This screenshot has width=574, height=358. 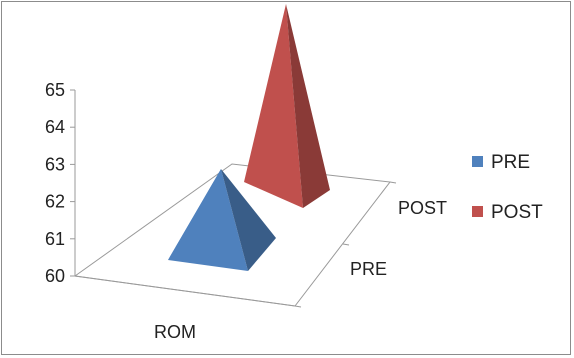 I want to click on depth-axis-ticks, so click(x=345, y=244).